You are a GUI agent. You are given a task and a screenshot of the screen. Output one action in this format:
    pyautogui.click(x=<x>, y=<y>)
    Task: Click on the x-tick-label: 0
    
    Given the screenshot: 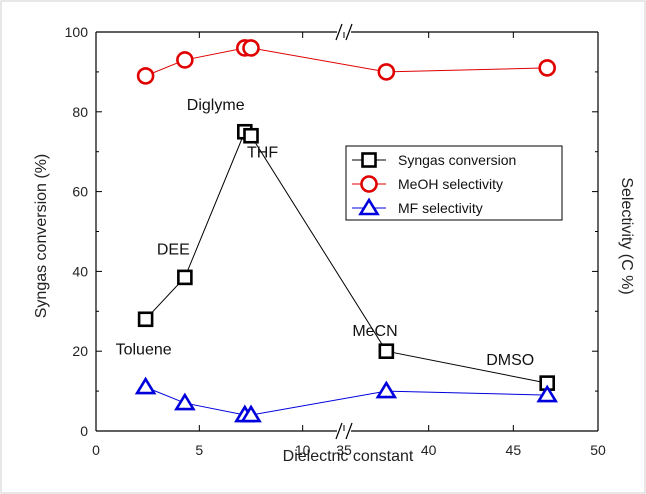 What is the action you would take?
    pyautogui.click(x=96, y=450)
    